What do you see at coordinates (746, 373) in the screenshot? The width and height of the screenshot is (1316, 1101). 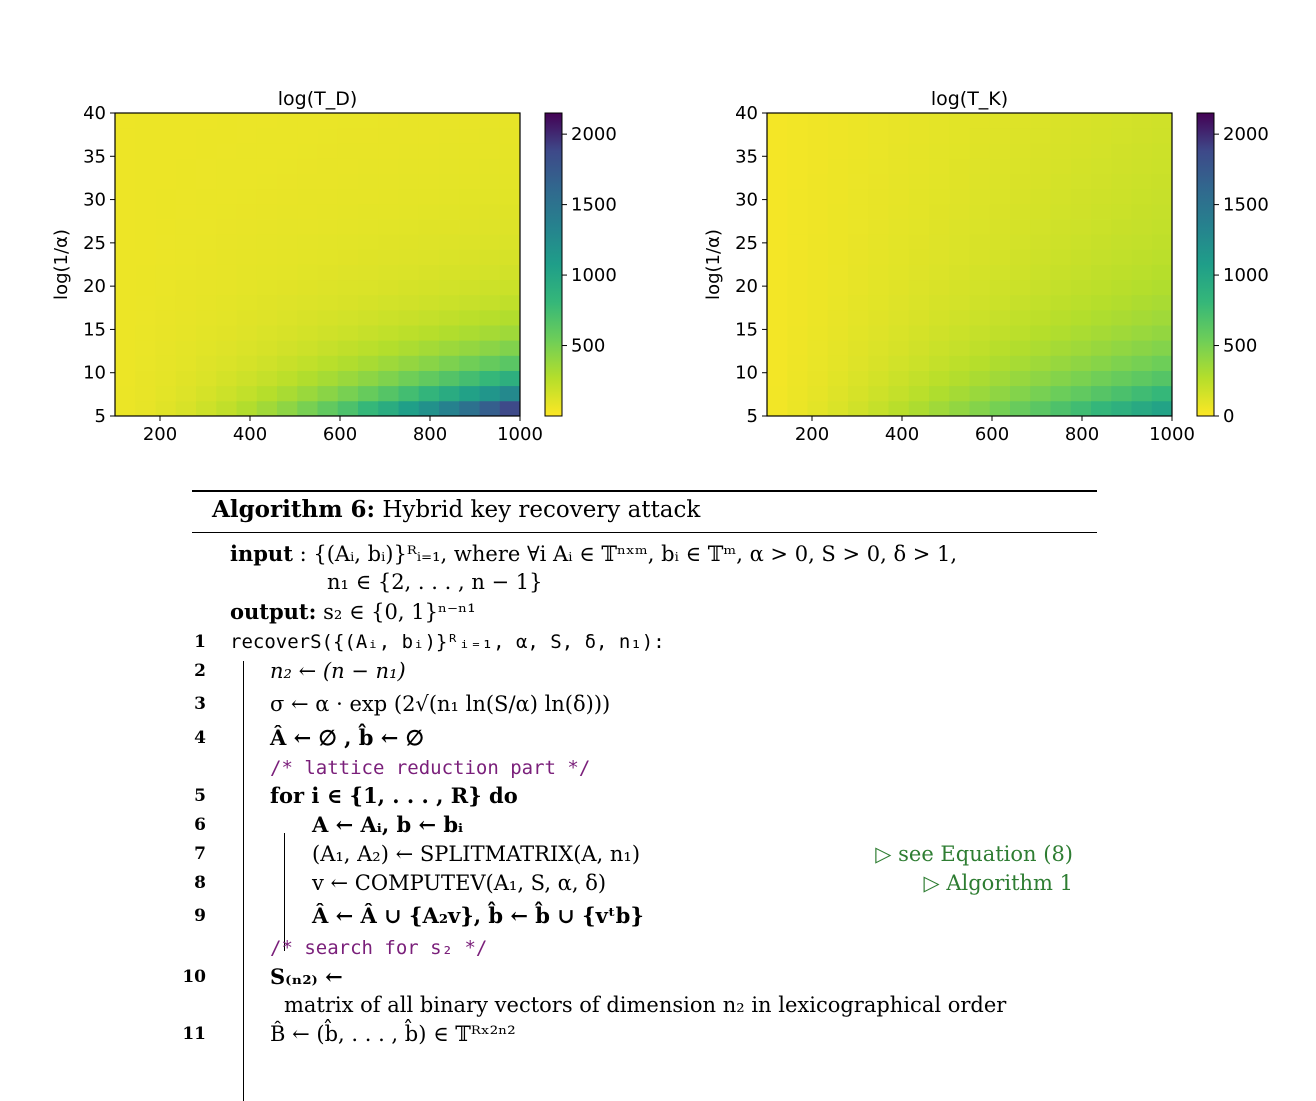 I see `y-tick-label: 10` at bounding box center [746, 373].